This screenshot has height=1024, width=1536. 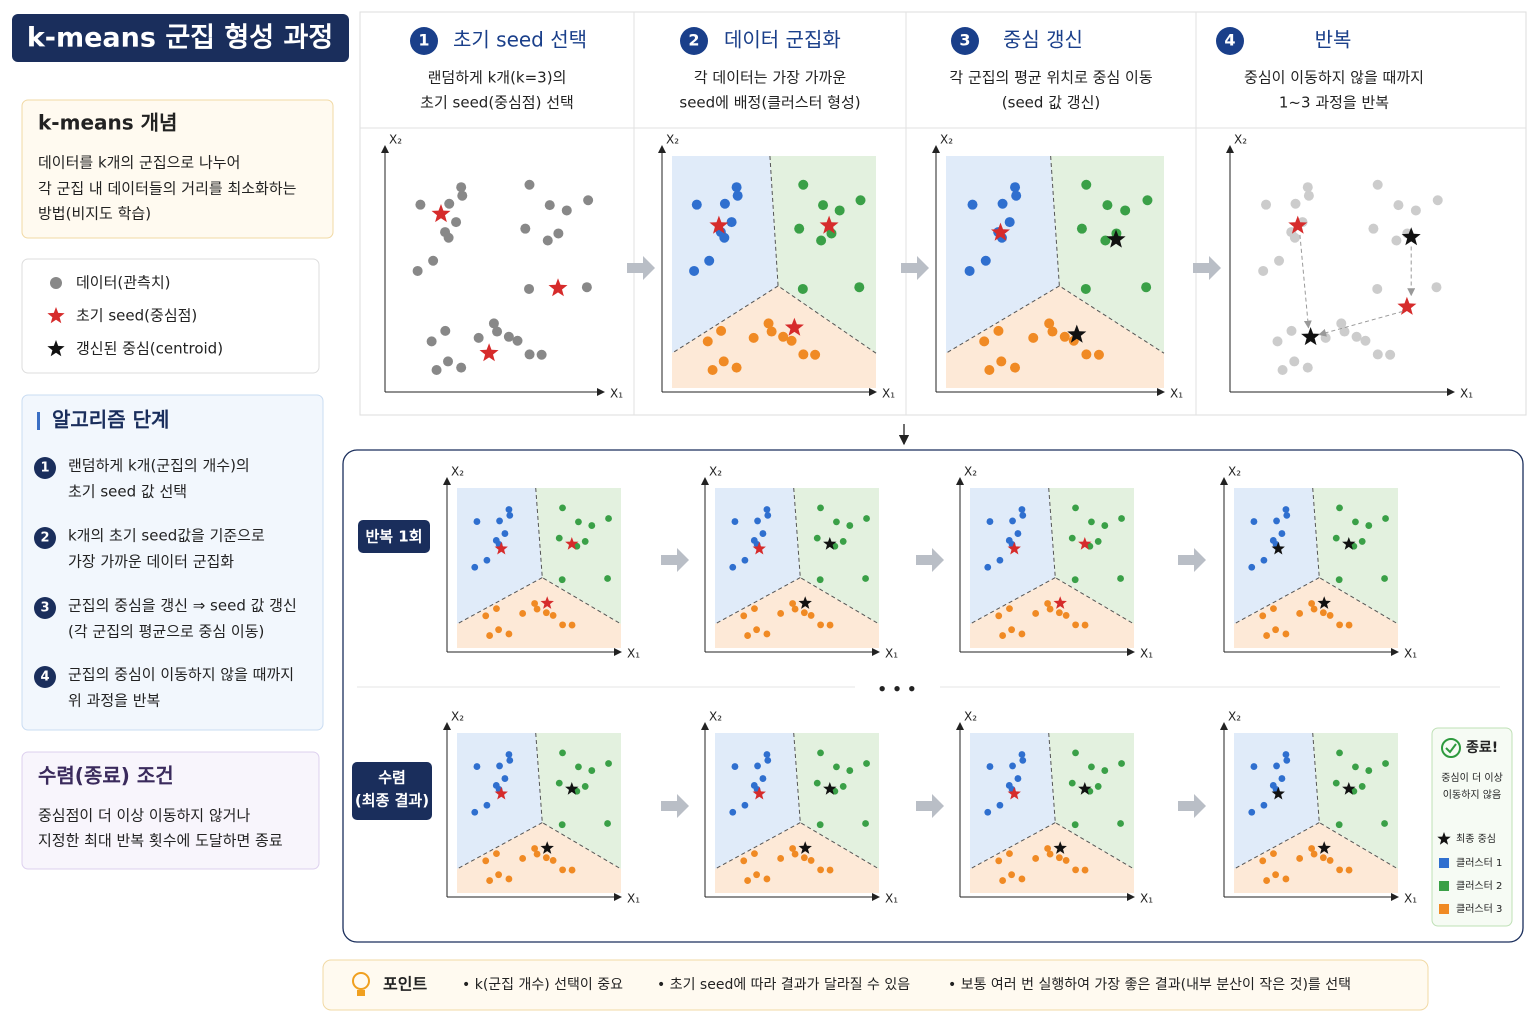 What do you see at coordinates (1305, 281) in the screenshot?
I see `move-arrow` at bounding box center [1305, 281].